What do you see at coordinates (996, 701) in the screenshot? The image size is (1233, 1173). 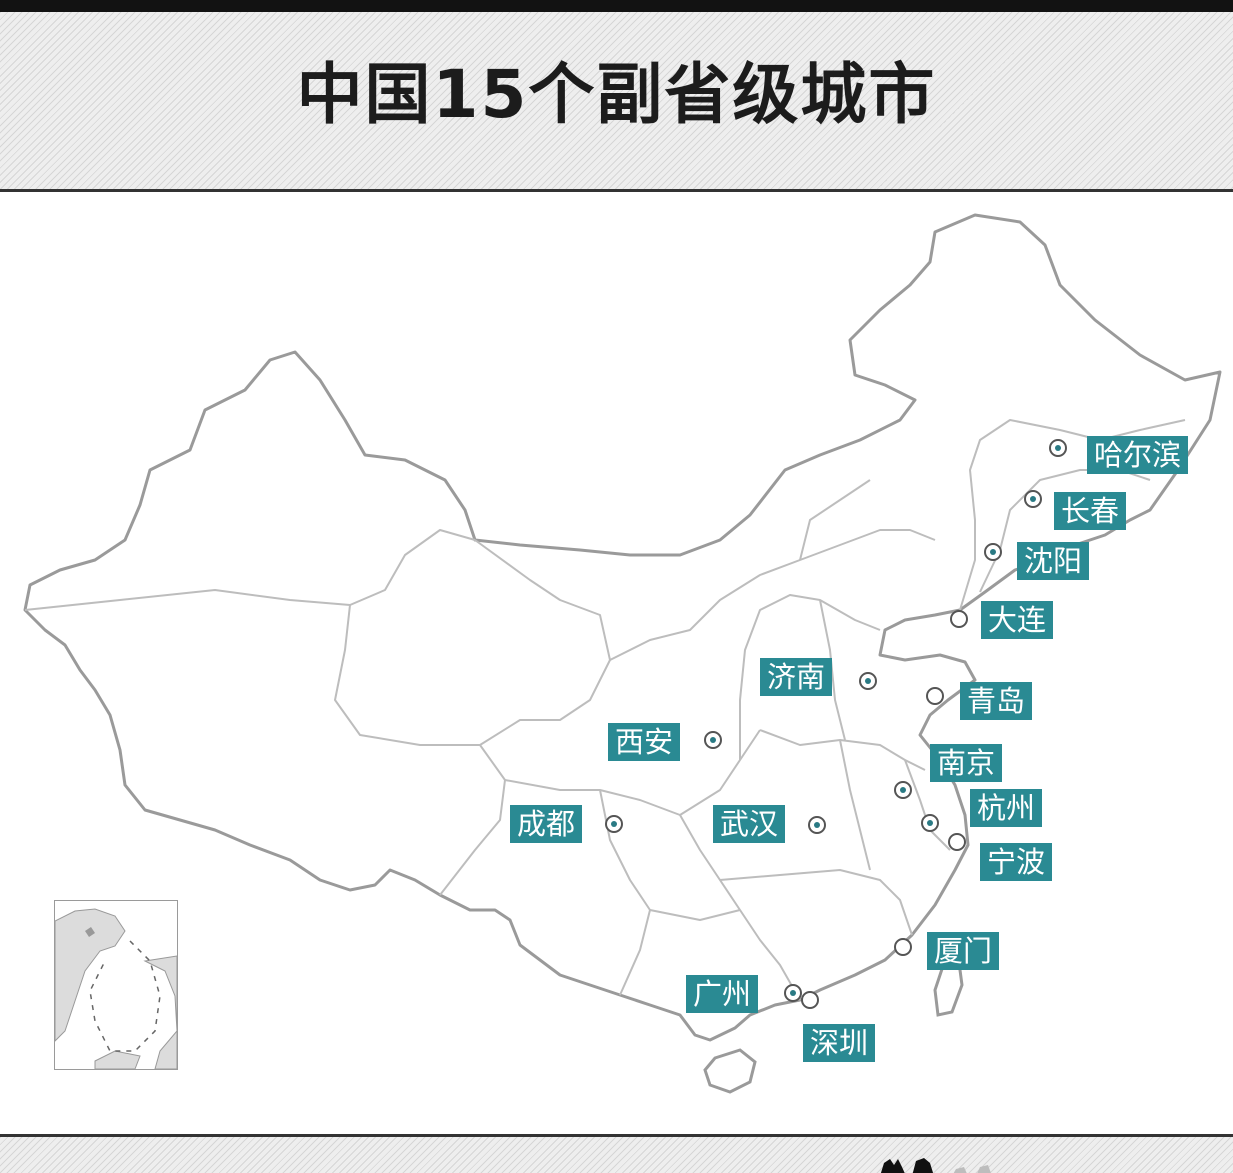 I see `city-label-qingdao: 青岛` at bounding box center [996, 701].